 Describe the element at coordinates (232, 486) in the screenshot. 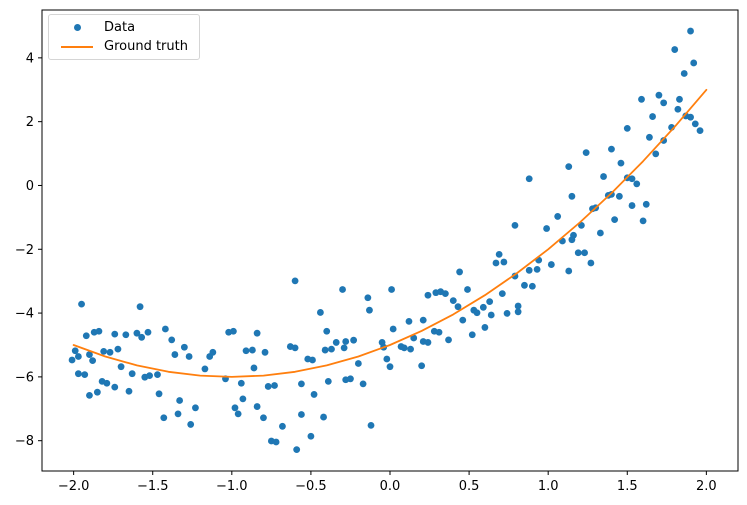

I see `x-tick-label: −1.0` at that location.